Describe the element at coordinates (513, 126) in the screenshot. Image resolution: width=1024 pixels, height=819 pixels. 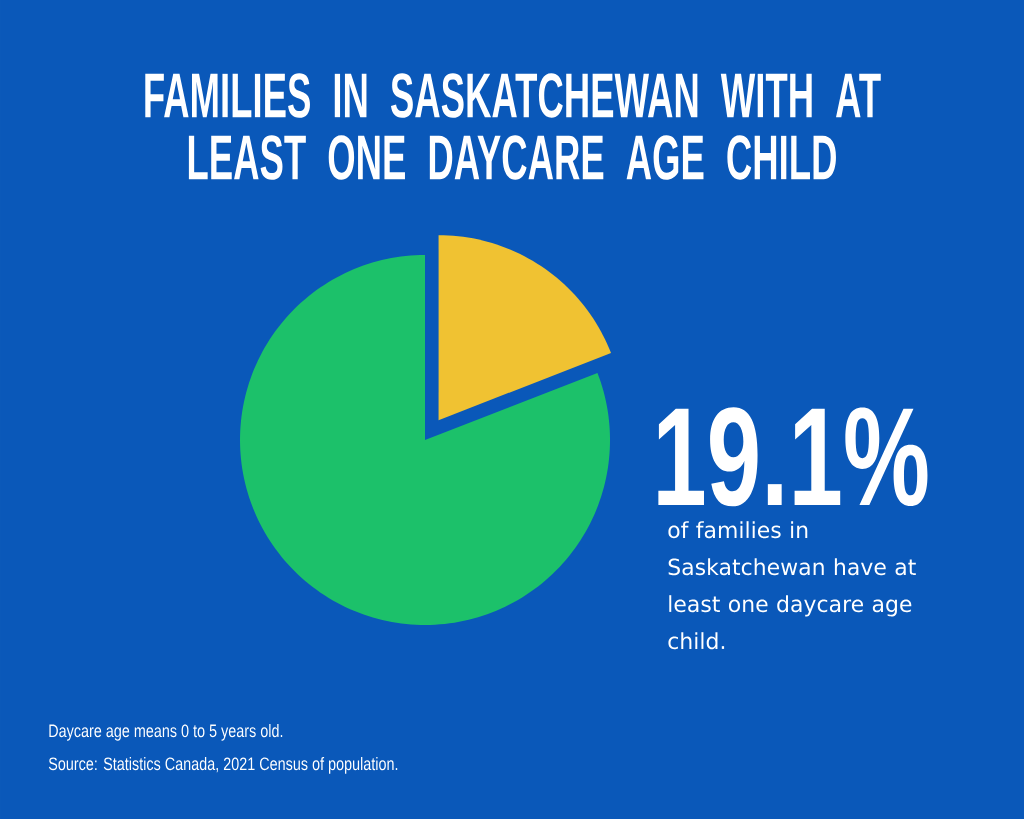
I see `chart-title: FAMILIES IN SASKATCHEWAN WITH AT LEAST ONE DAYCARE AGE CHILD` at that location.